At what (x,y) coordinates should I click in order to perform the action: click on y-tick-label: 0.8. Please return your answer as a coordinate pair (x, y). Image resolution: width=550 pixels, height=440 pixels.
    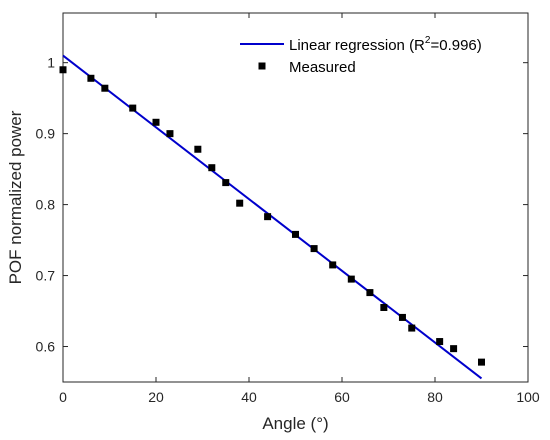
    Looking at the image, I should click on (46, 205).